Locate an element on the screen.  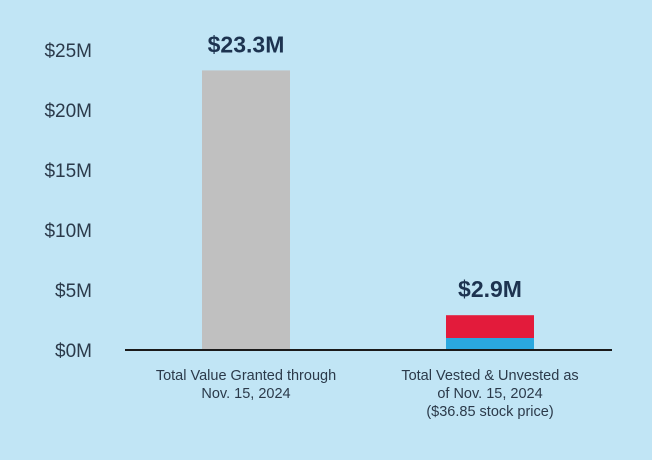
y-tick-label: $15M is located at coordinates (68, 171).